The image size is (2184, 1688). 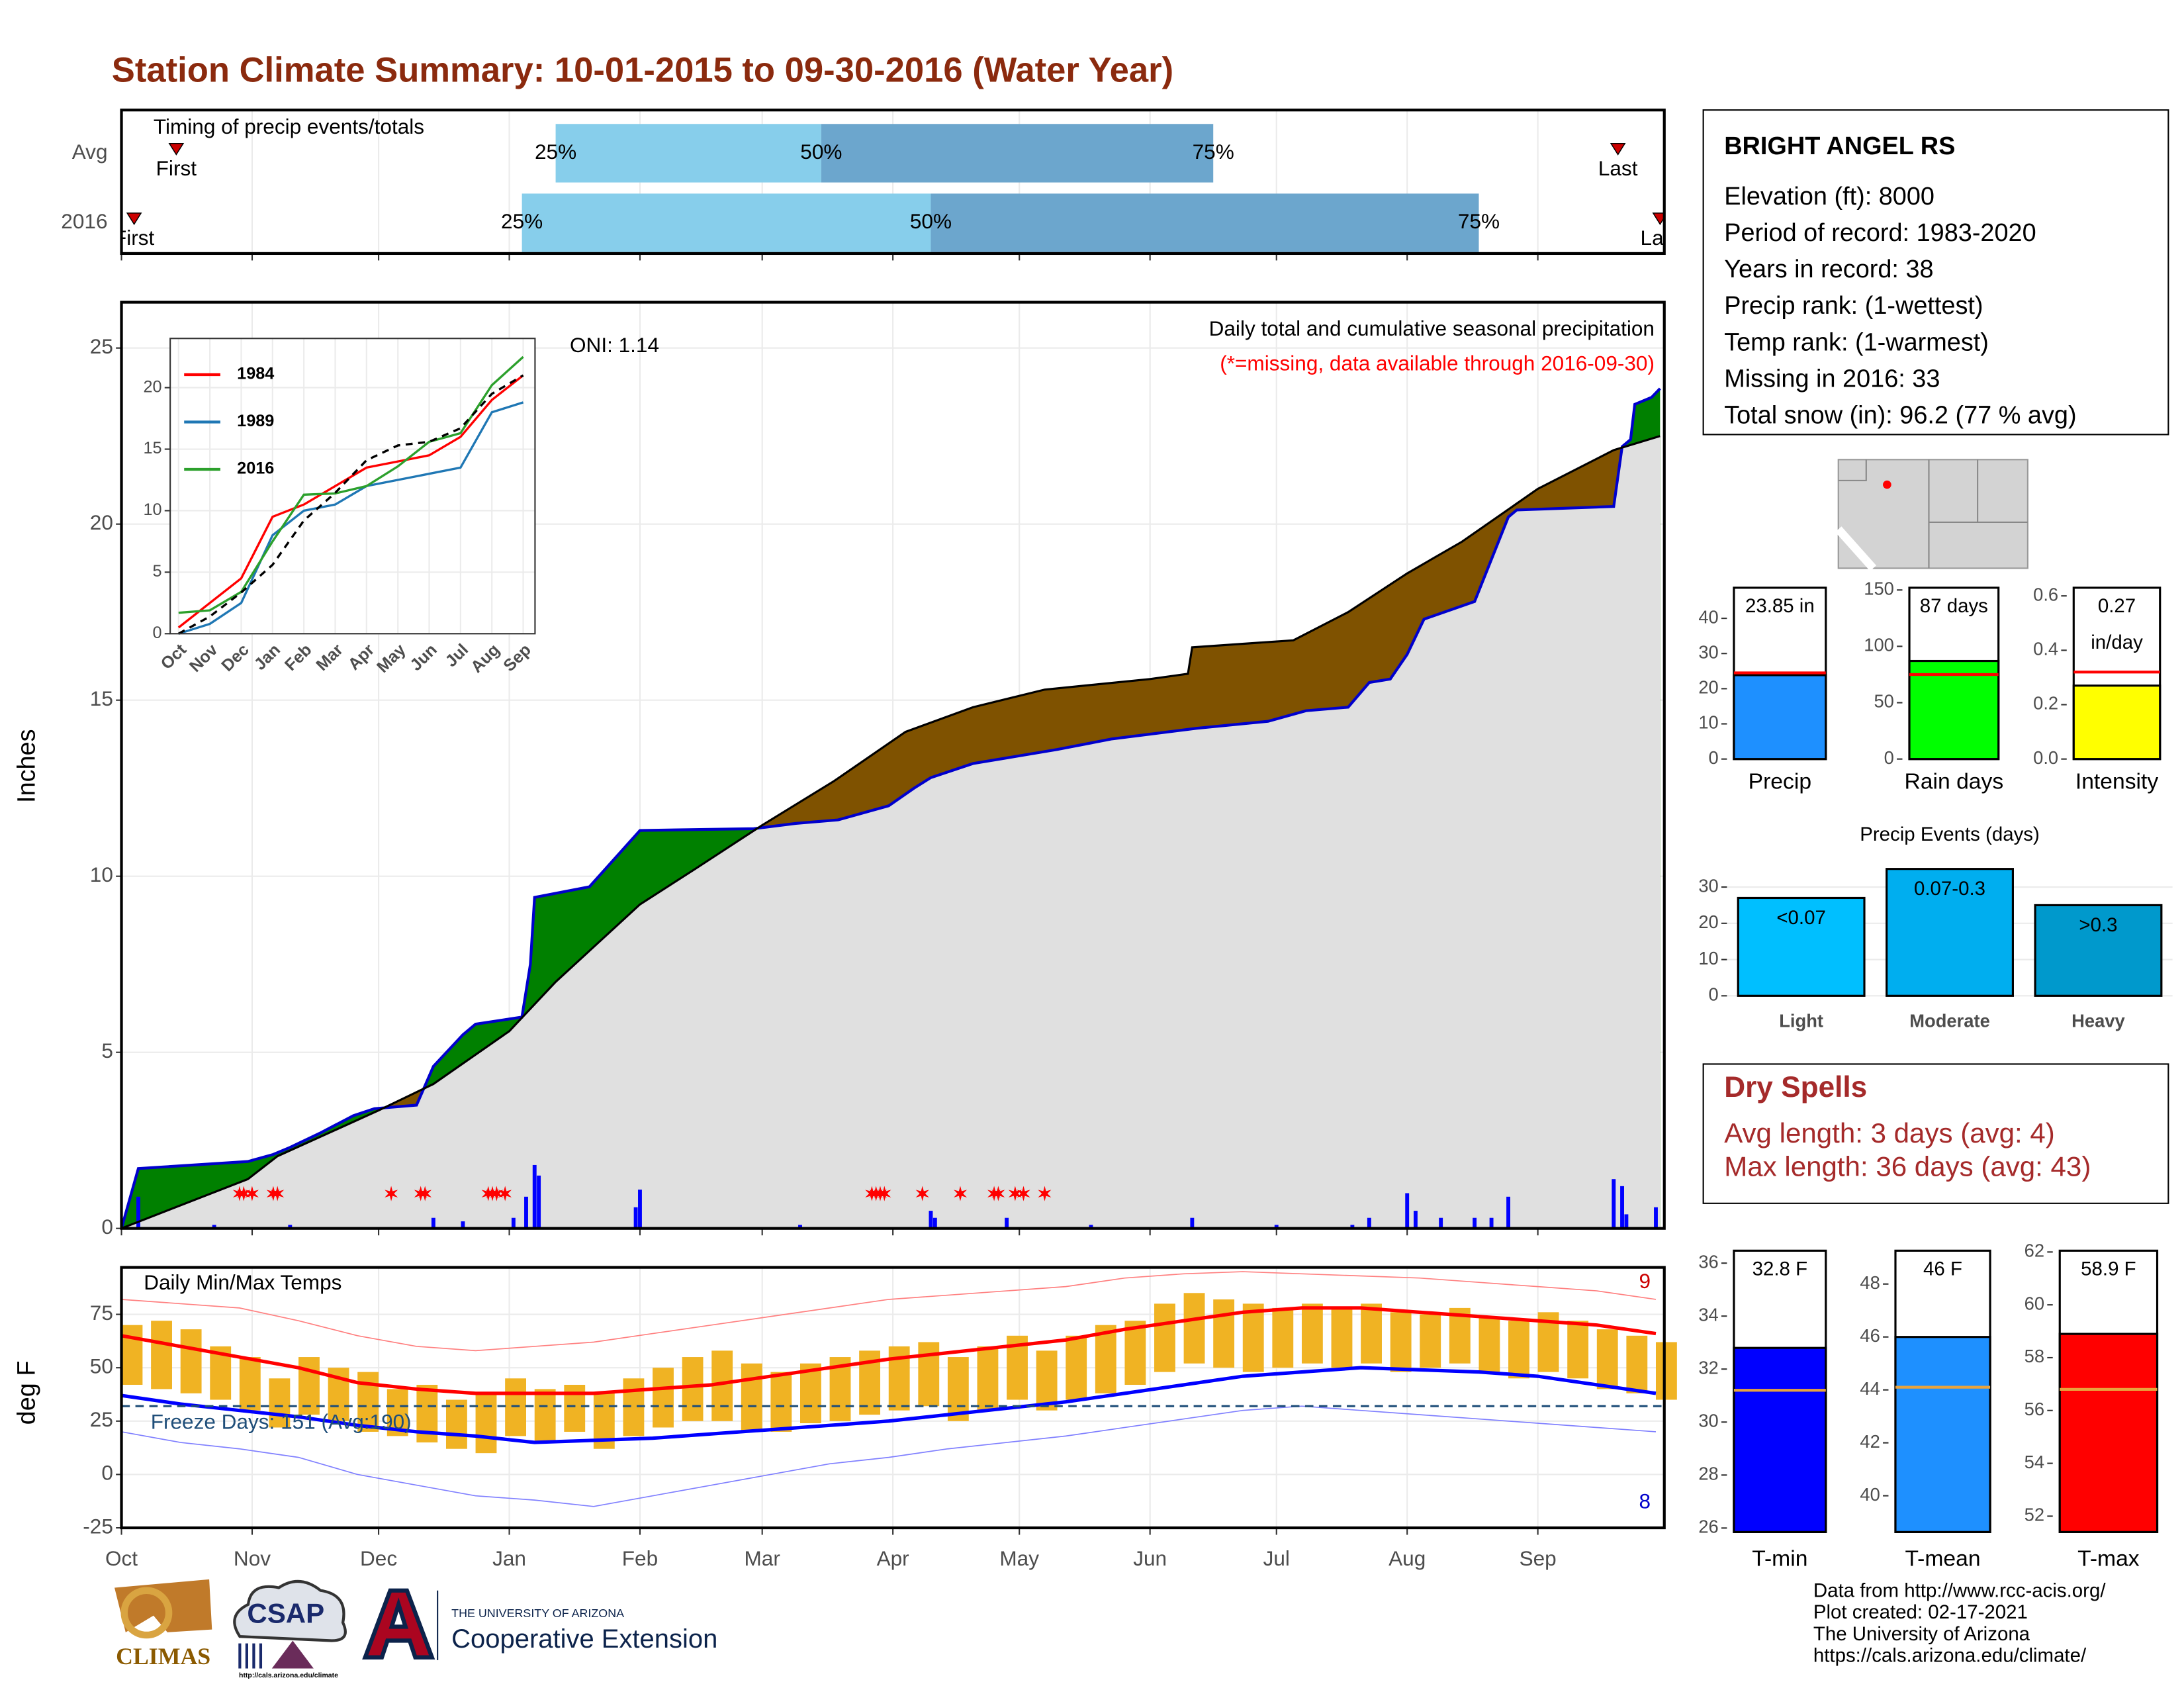 I want to click on y-tick-label: 0.4, so click(x=2045, y=649).